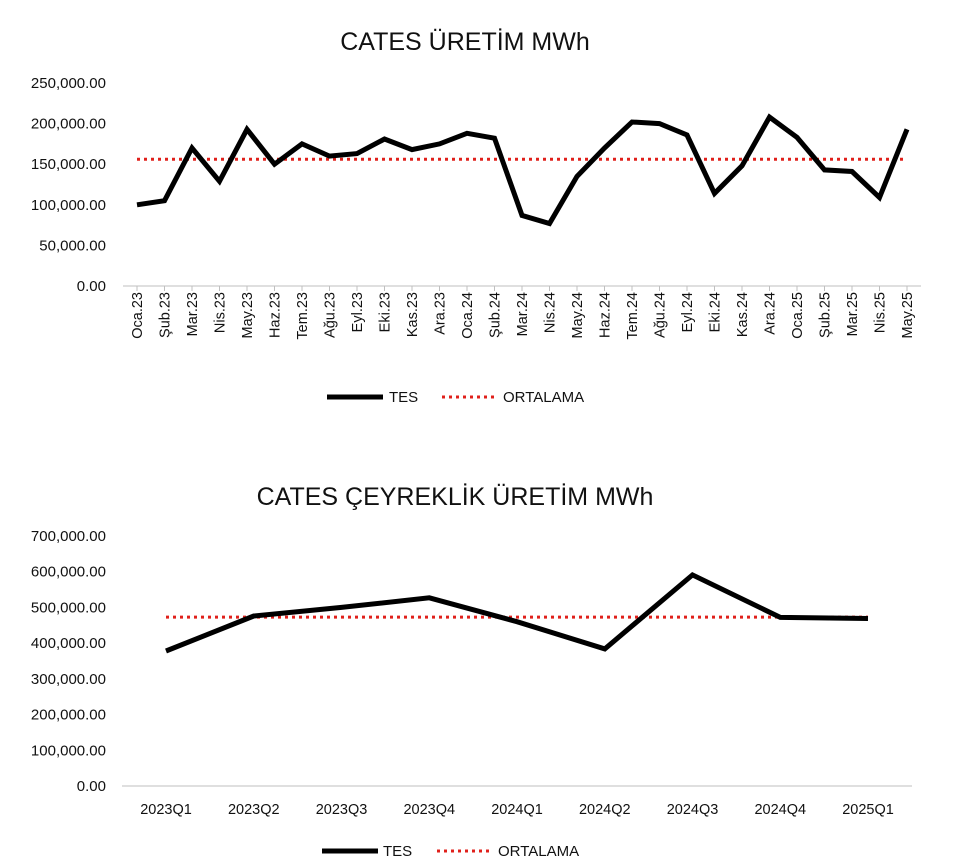  Describe the element at coordinates (496, 315) in the screenshot. I see `x-tick-label: Şub.24` at that location.